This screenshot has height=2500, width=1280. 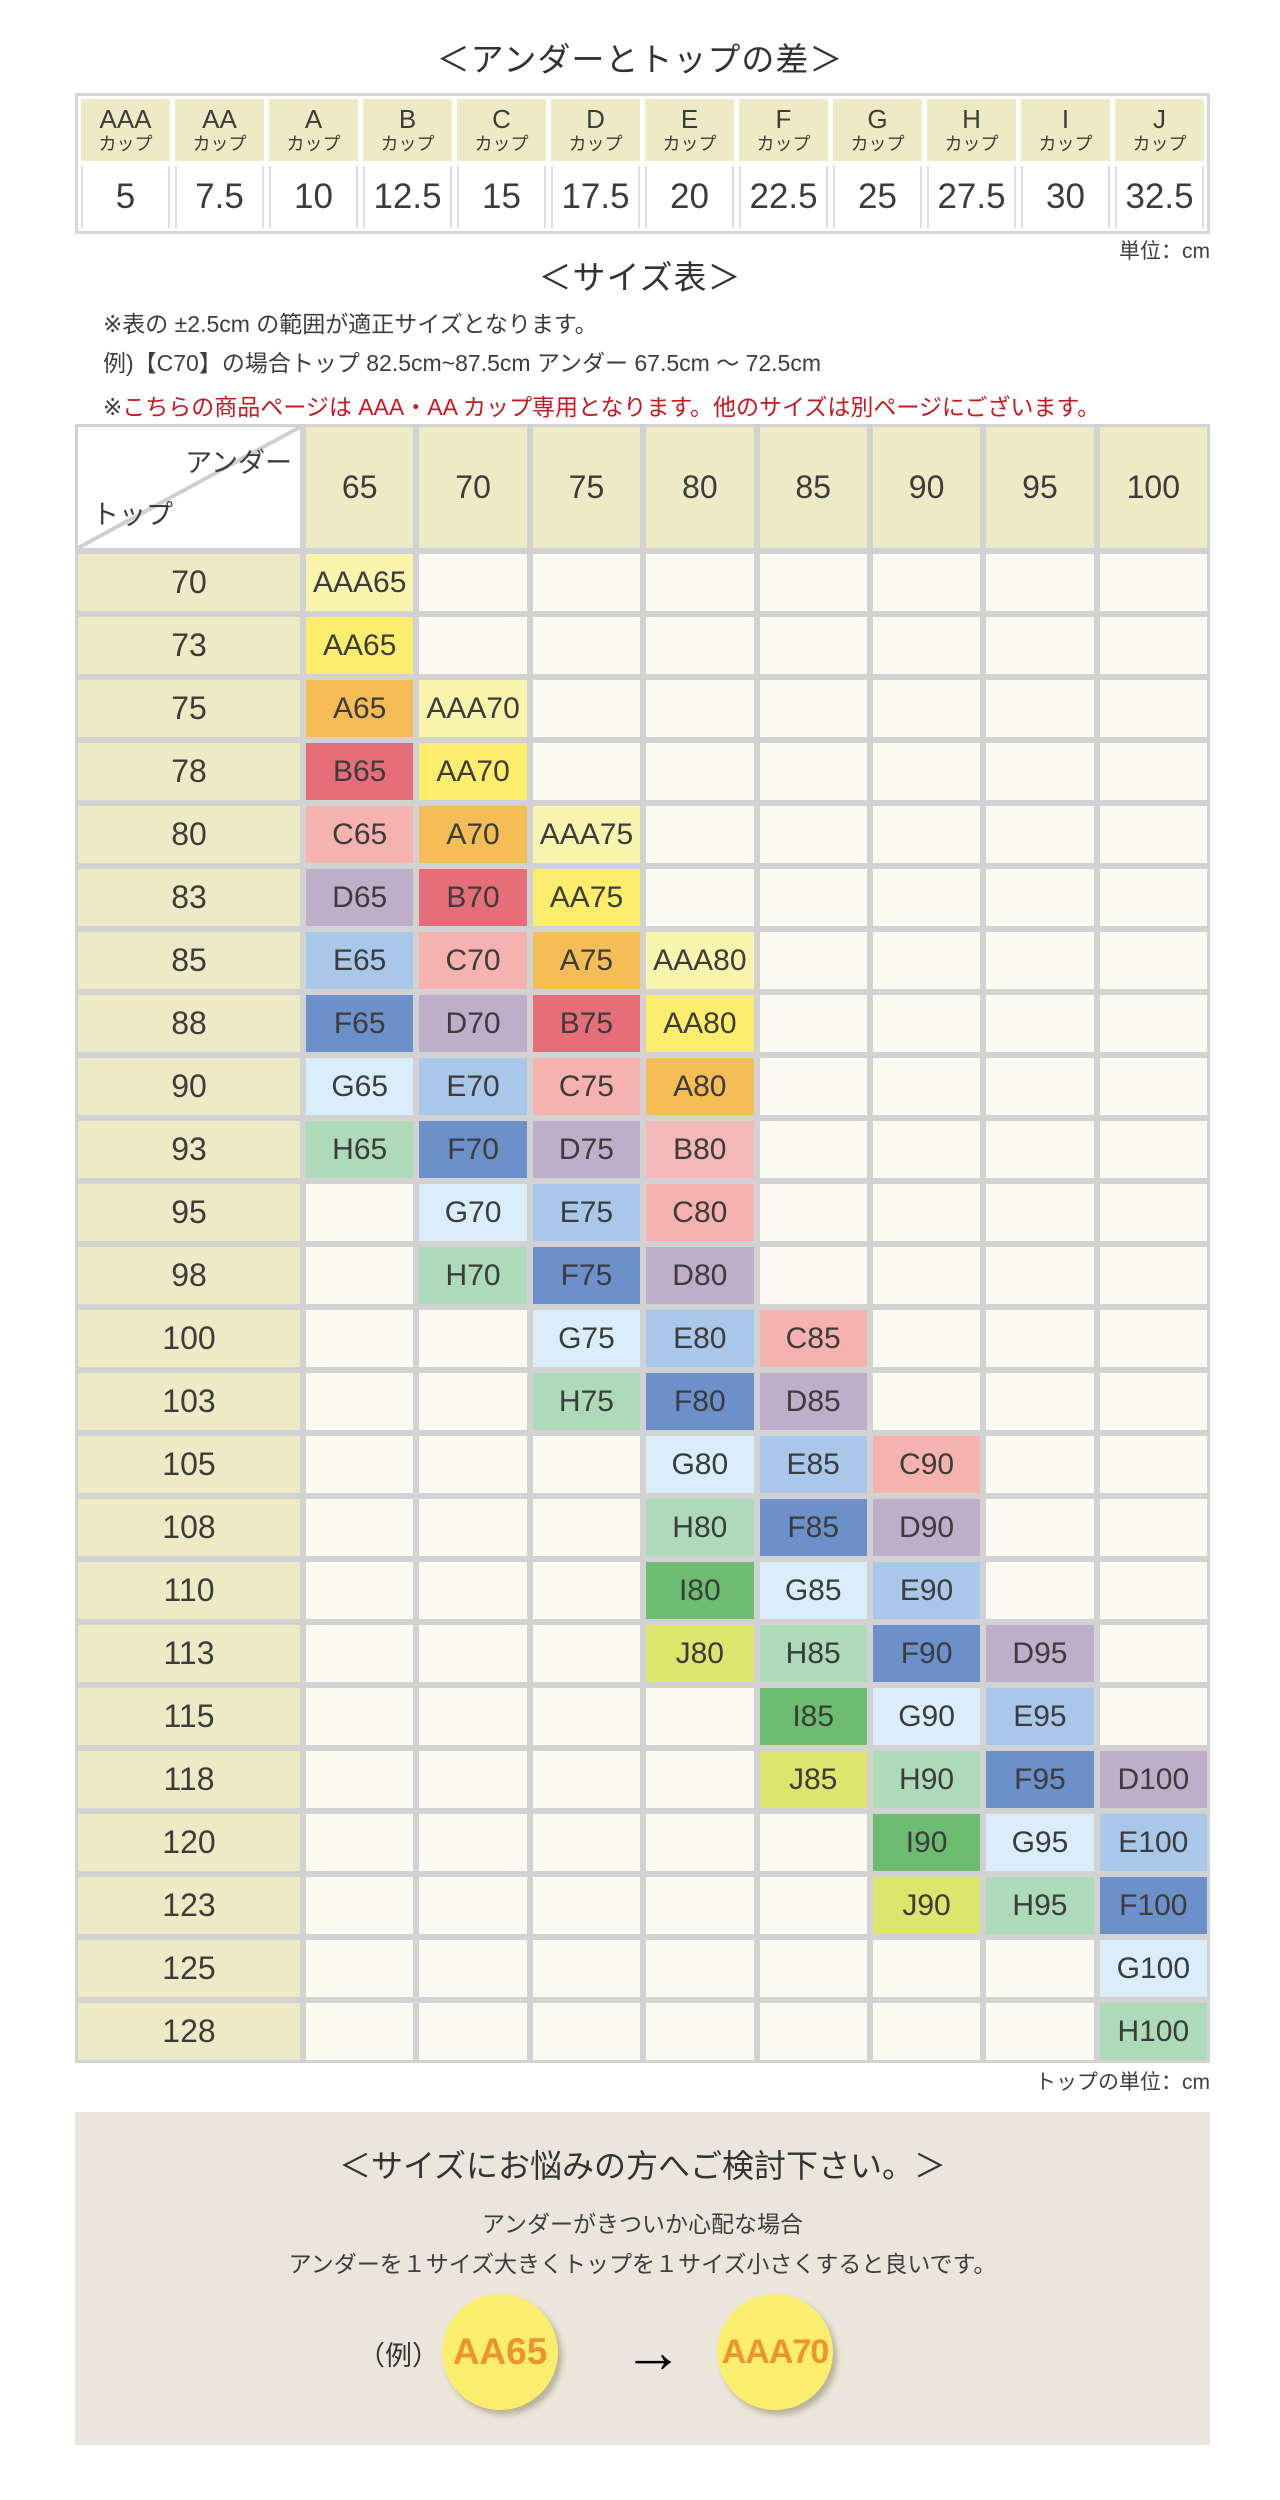 I want to click on size-cell: F95, so click(x=1040, y=1779).